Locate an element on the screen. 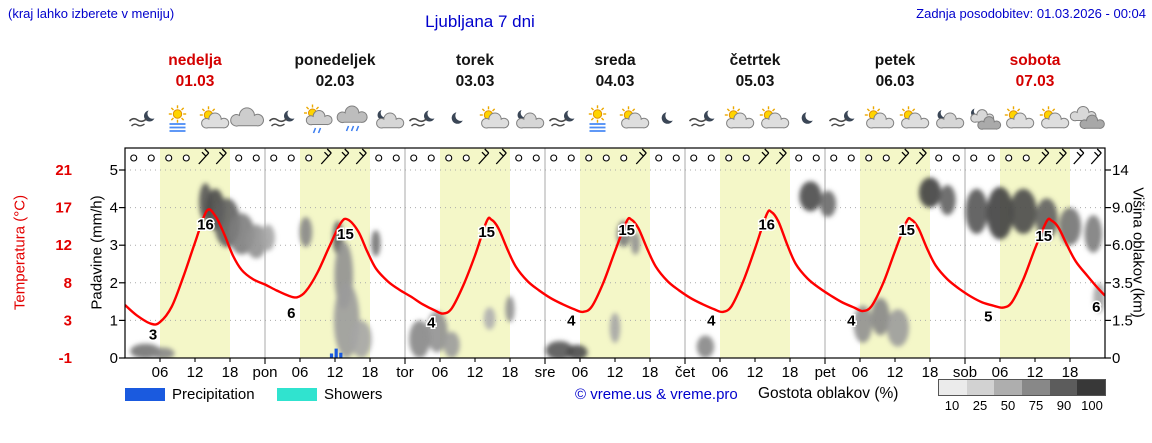 Image resolution: width=1152 pixels, height=443 pixels. cloud-density-scale is located at coordinates (1022, 387).